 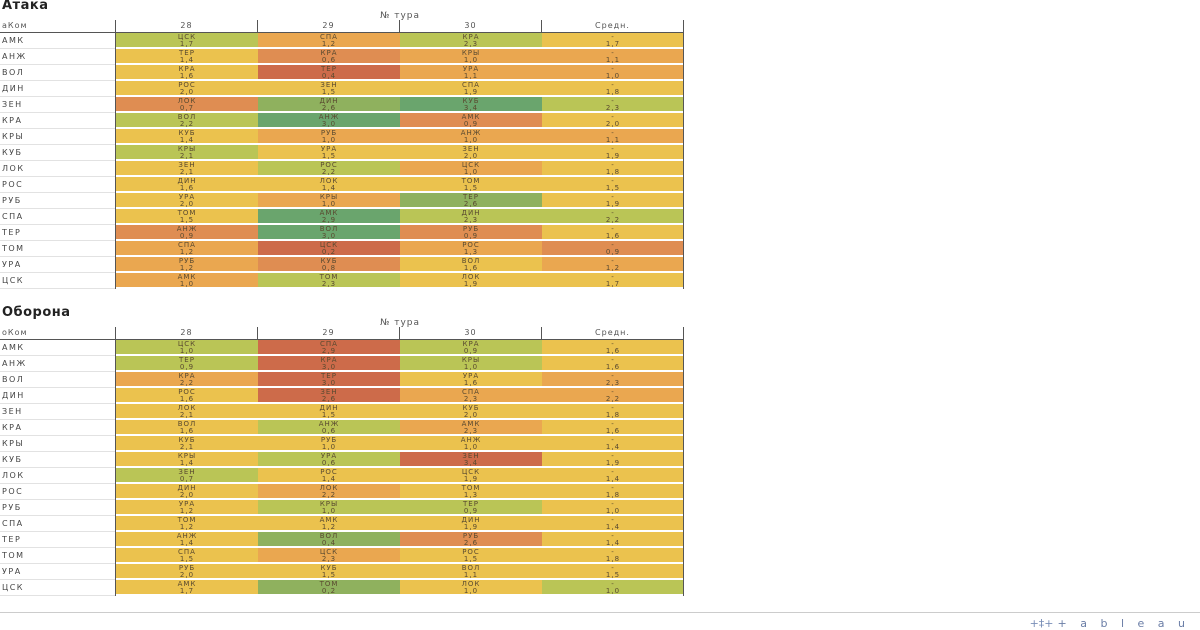 What do you see at coordinates (329, 427) in the screenshot?
I see `heat-cell: АНЖ 0,6` at bounding box center [329, 427].